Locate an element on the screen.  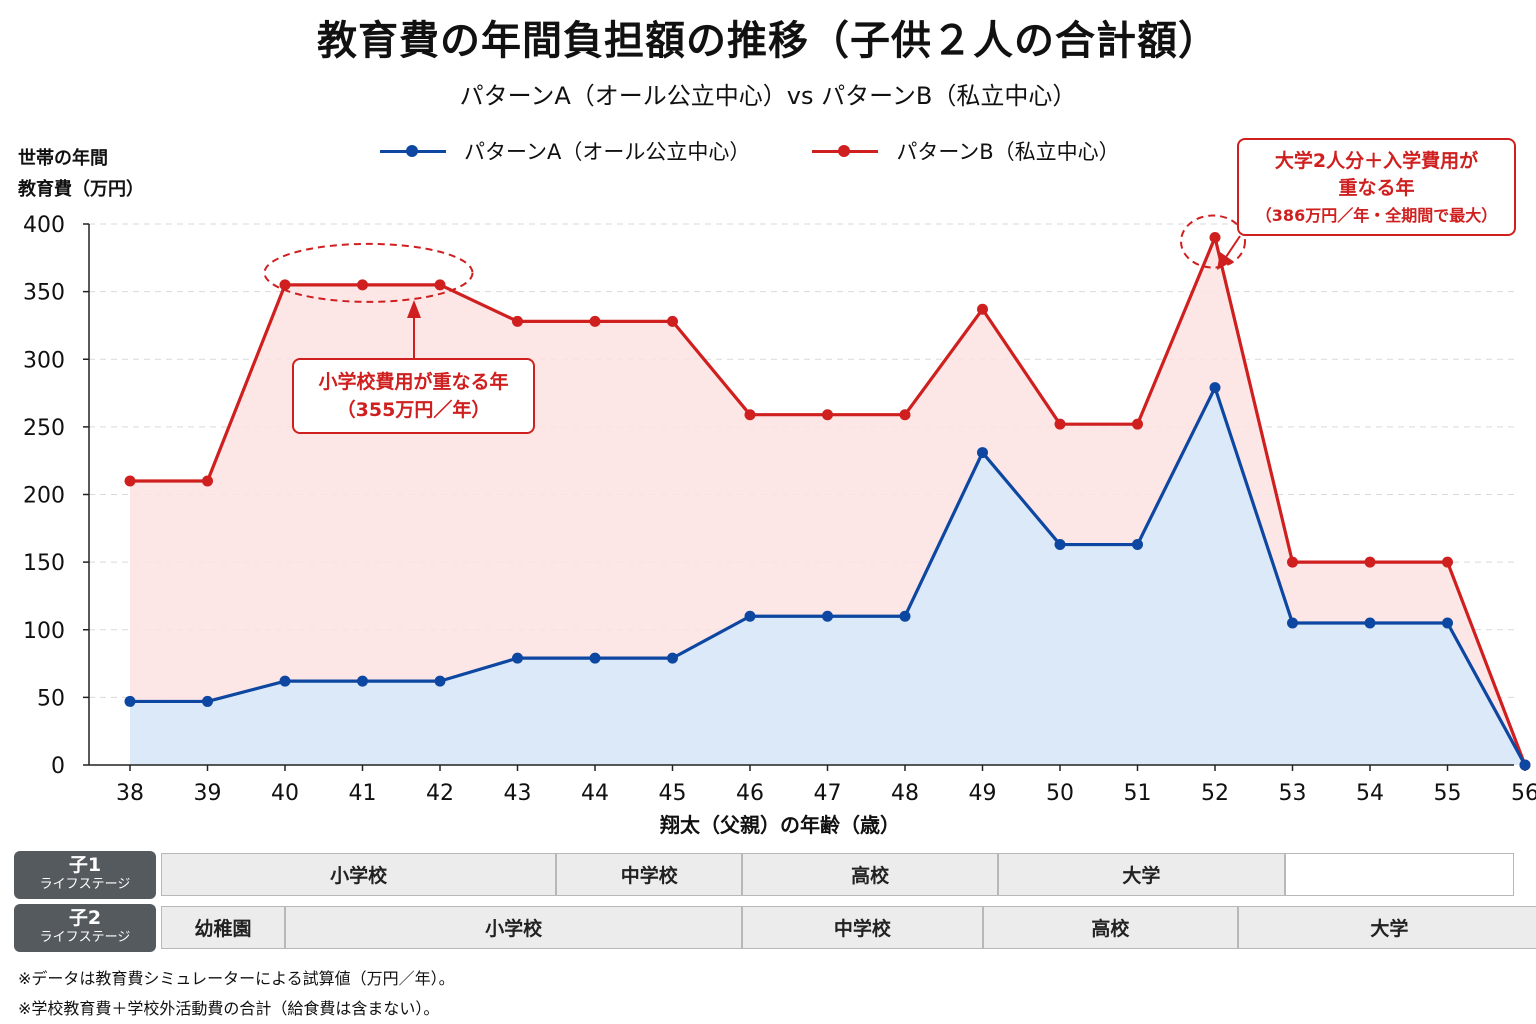
x-tick-label: 50 is located at coordinates (1060, 793).